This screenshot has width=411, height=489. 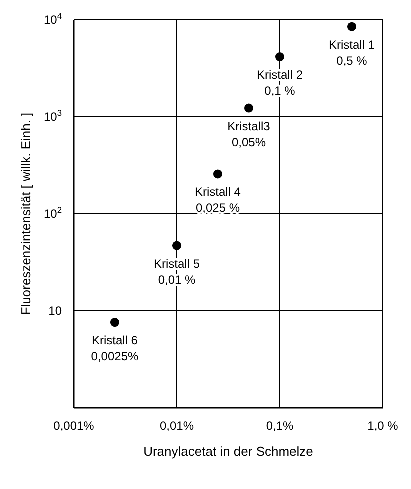 I want to click on y-tick-label: 10, so click(x=55, y=311).